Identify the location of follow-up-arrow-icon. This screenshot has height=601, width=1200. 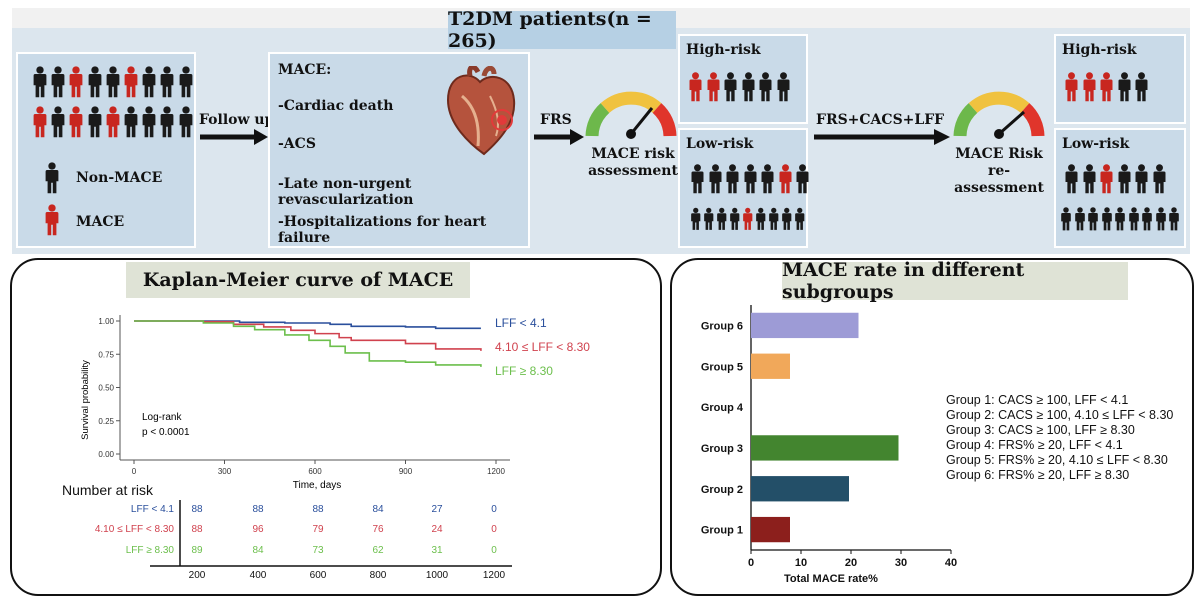
(234, 137).